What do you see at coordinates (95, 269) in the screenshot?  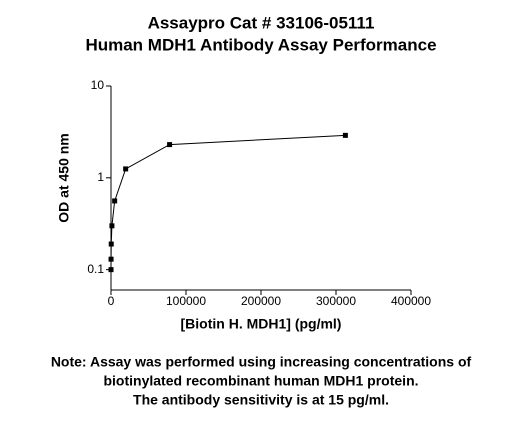 I see `y-tick-label: 0.1` at bounding box center [95, 269].